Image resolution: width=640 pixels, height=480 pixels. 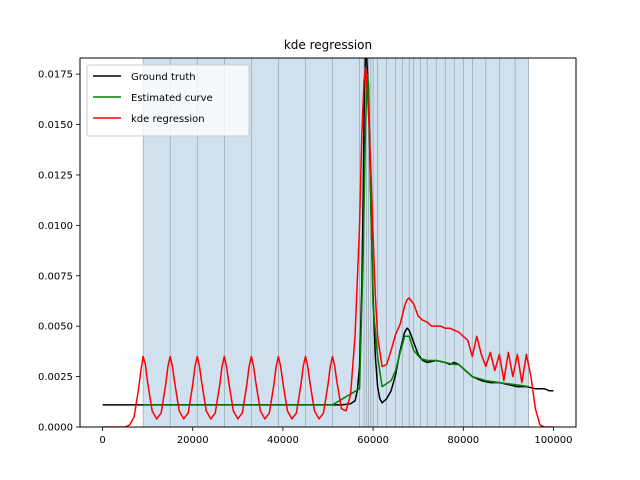 What do you see at coordinates (328, 45) in the screenshot?
I see `chart-title: kde regression` at bounding box center [328, 45].